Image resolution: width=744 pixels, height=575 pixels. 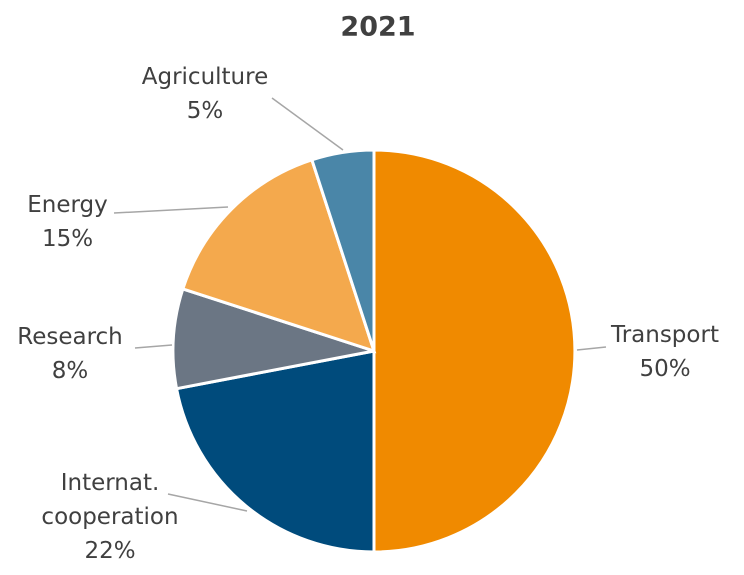 I want to click on category-label: Agriculture, so click(x=205, y=77).